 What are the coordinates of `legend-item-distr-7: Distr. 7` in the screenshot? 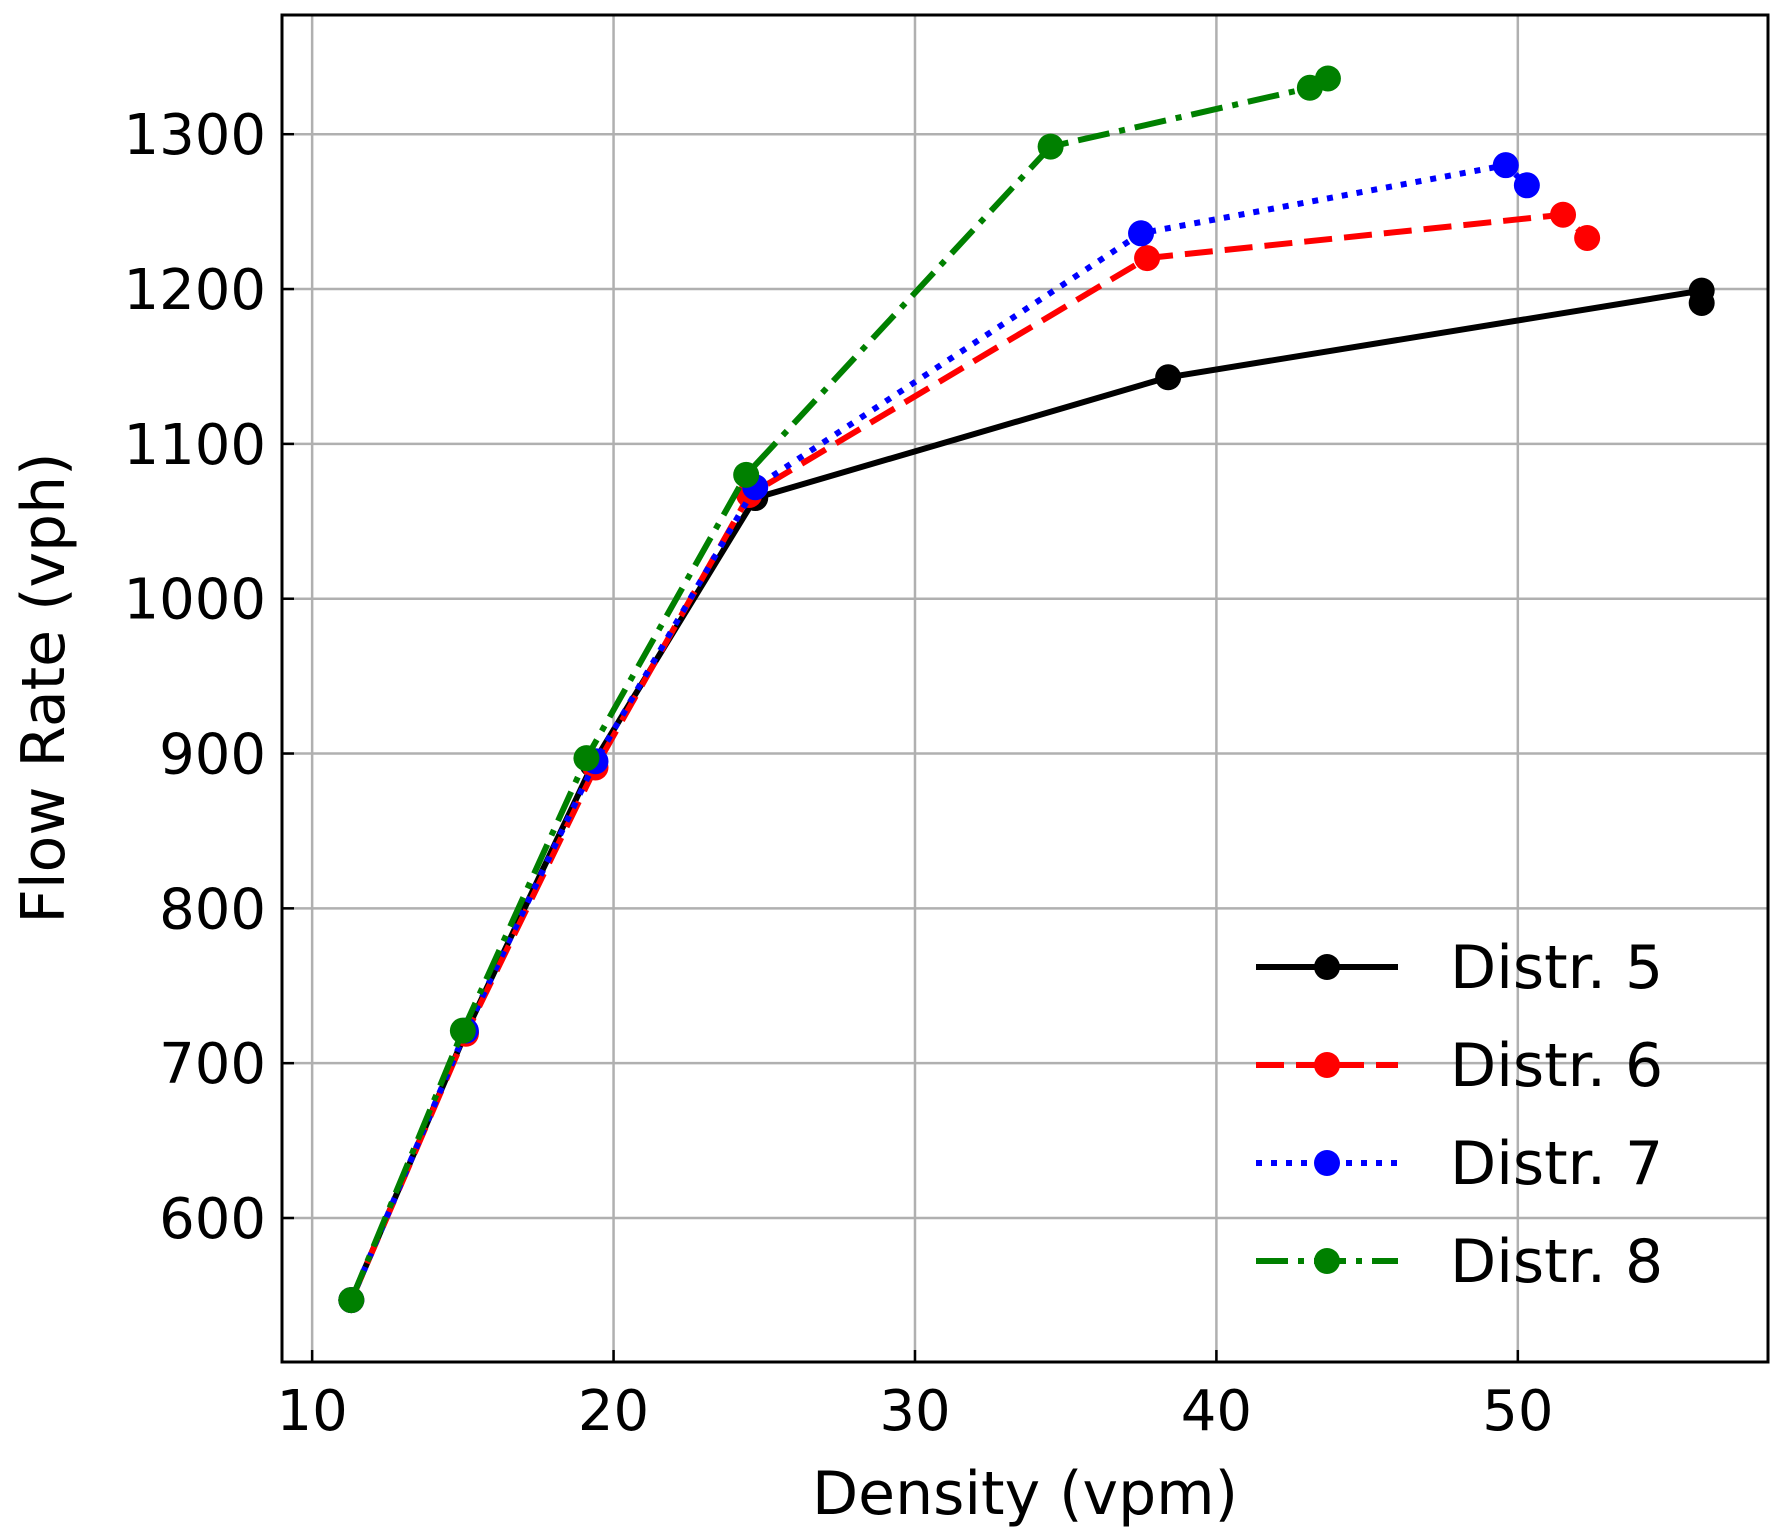 It's located at (1459, 1164).